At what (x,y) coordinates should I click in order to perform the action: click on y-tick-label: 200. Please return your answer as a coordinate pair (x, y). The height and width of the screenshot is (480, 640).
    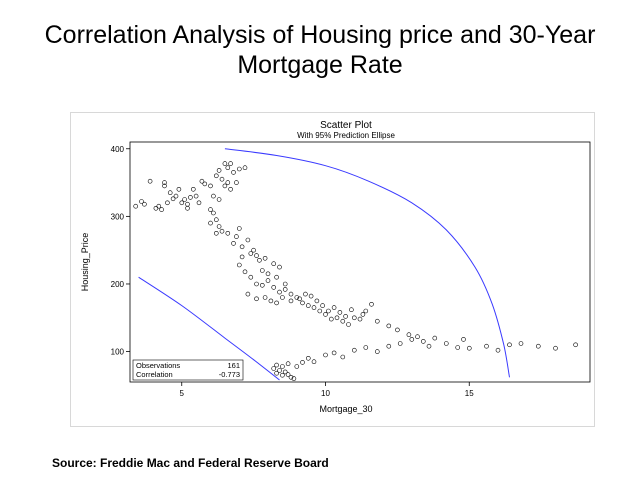
    Looking at the image, I should click on (118, 284).